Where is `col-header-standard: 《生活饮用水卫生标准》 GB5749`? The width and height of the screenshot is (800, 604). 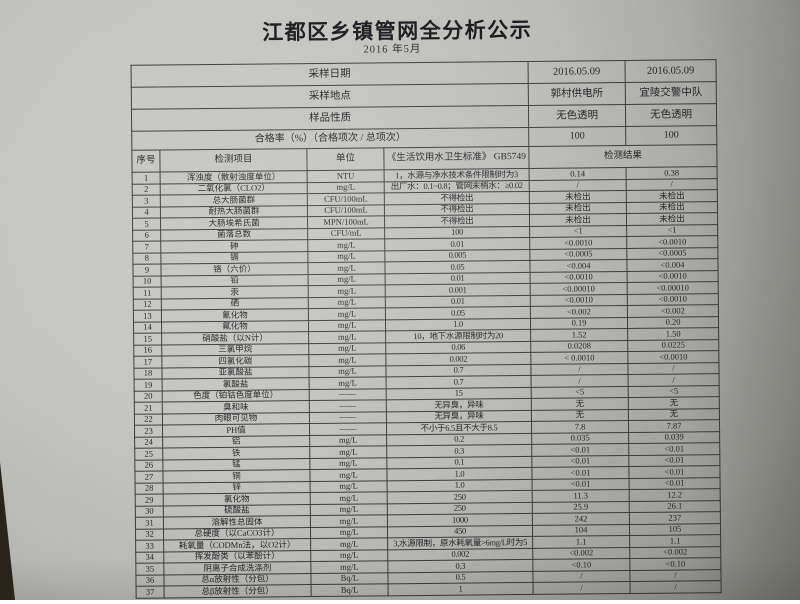 col-header-standard: 《生活饮用水卫生标准》 GB5749 is located at coordinates (456, 158).